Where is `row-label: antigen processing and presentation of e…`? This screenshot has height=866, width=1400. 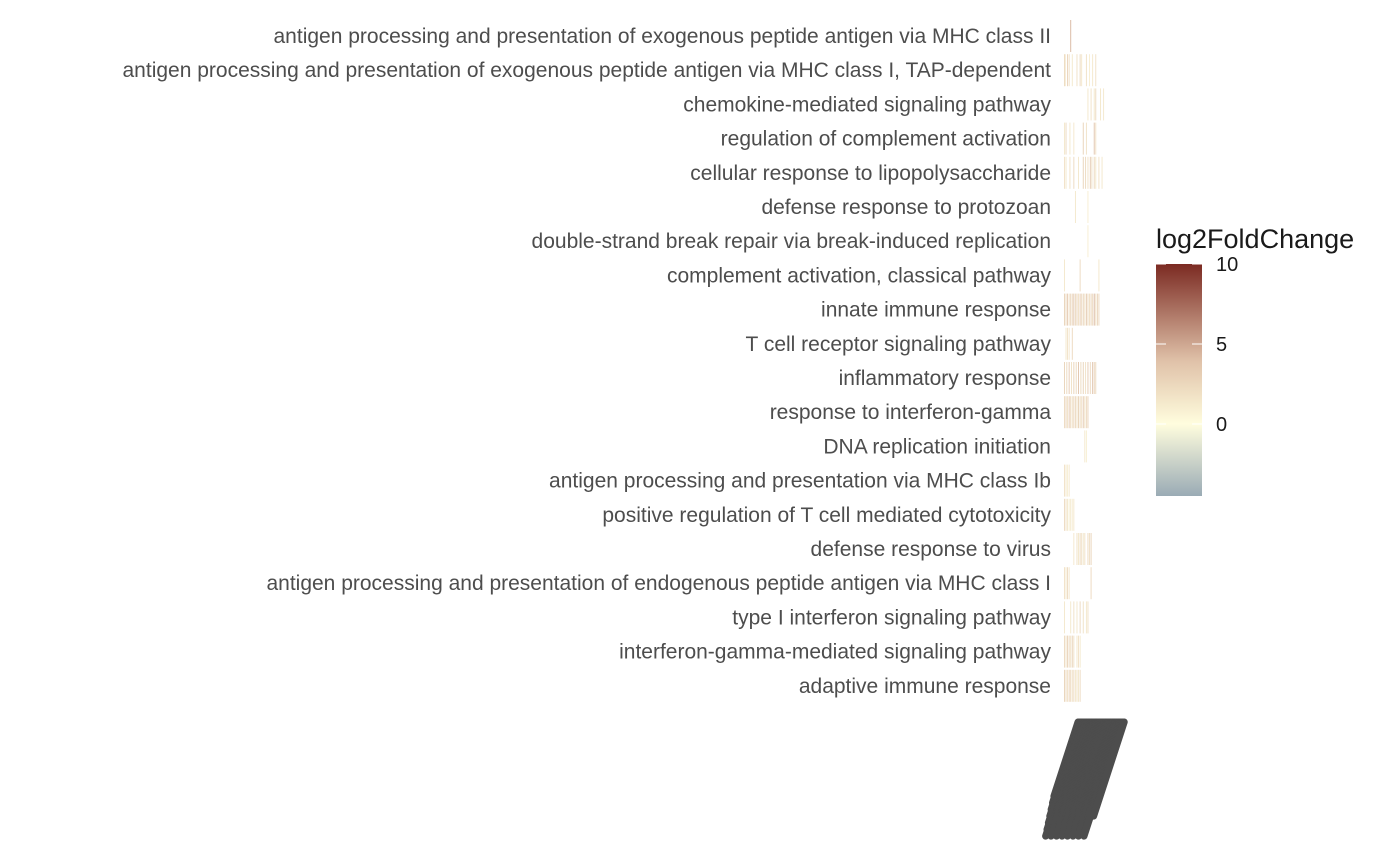
row-label: antigen processing and presentation of e… is located at coordinates (663, 36).